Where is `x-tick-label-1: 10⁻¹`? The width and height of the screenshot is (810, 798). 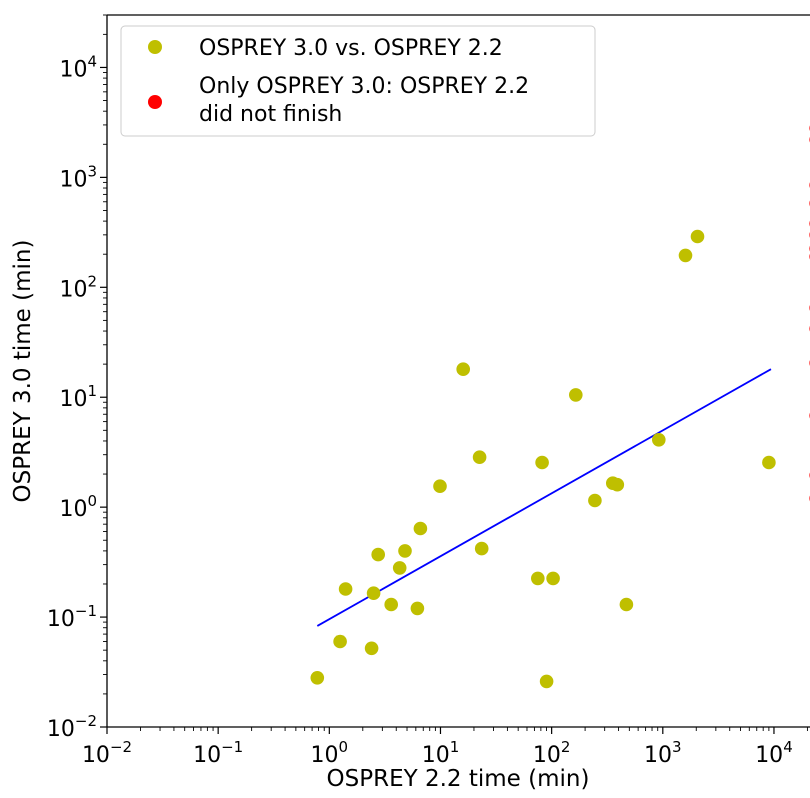 x-tick-label-1: 10⁻¹ is located at coordinates (218, 753).